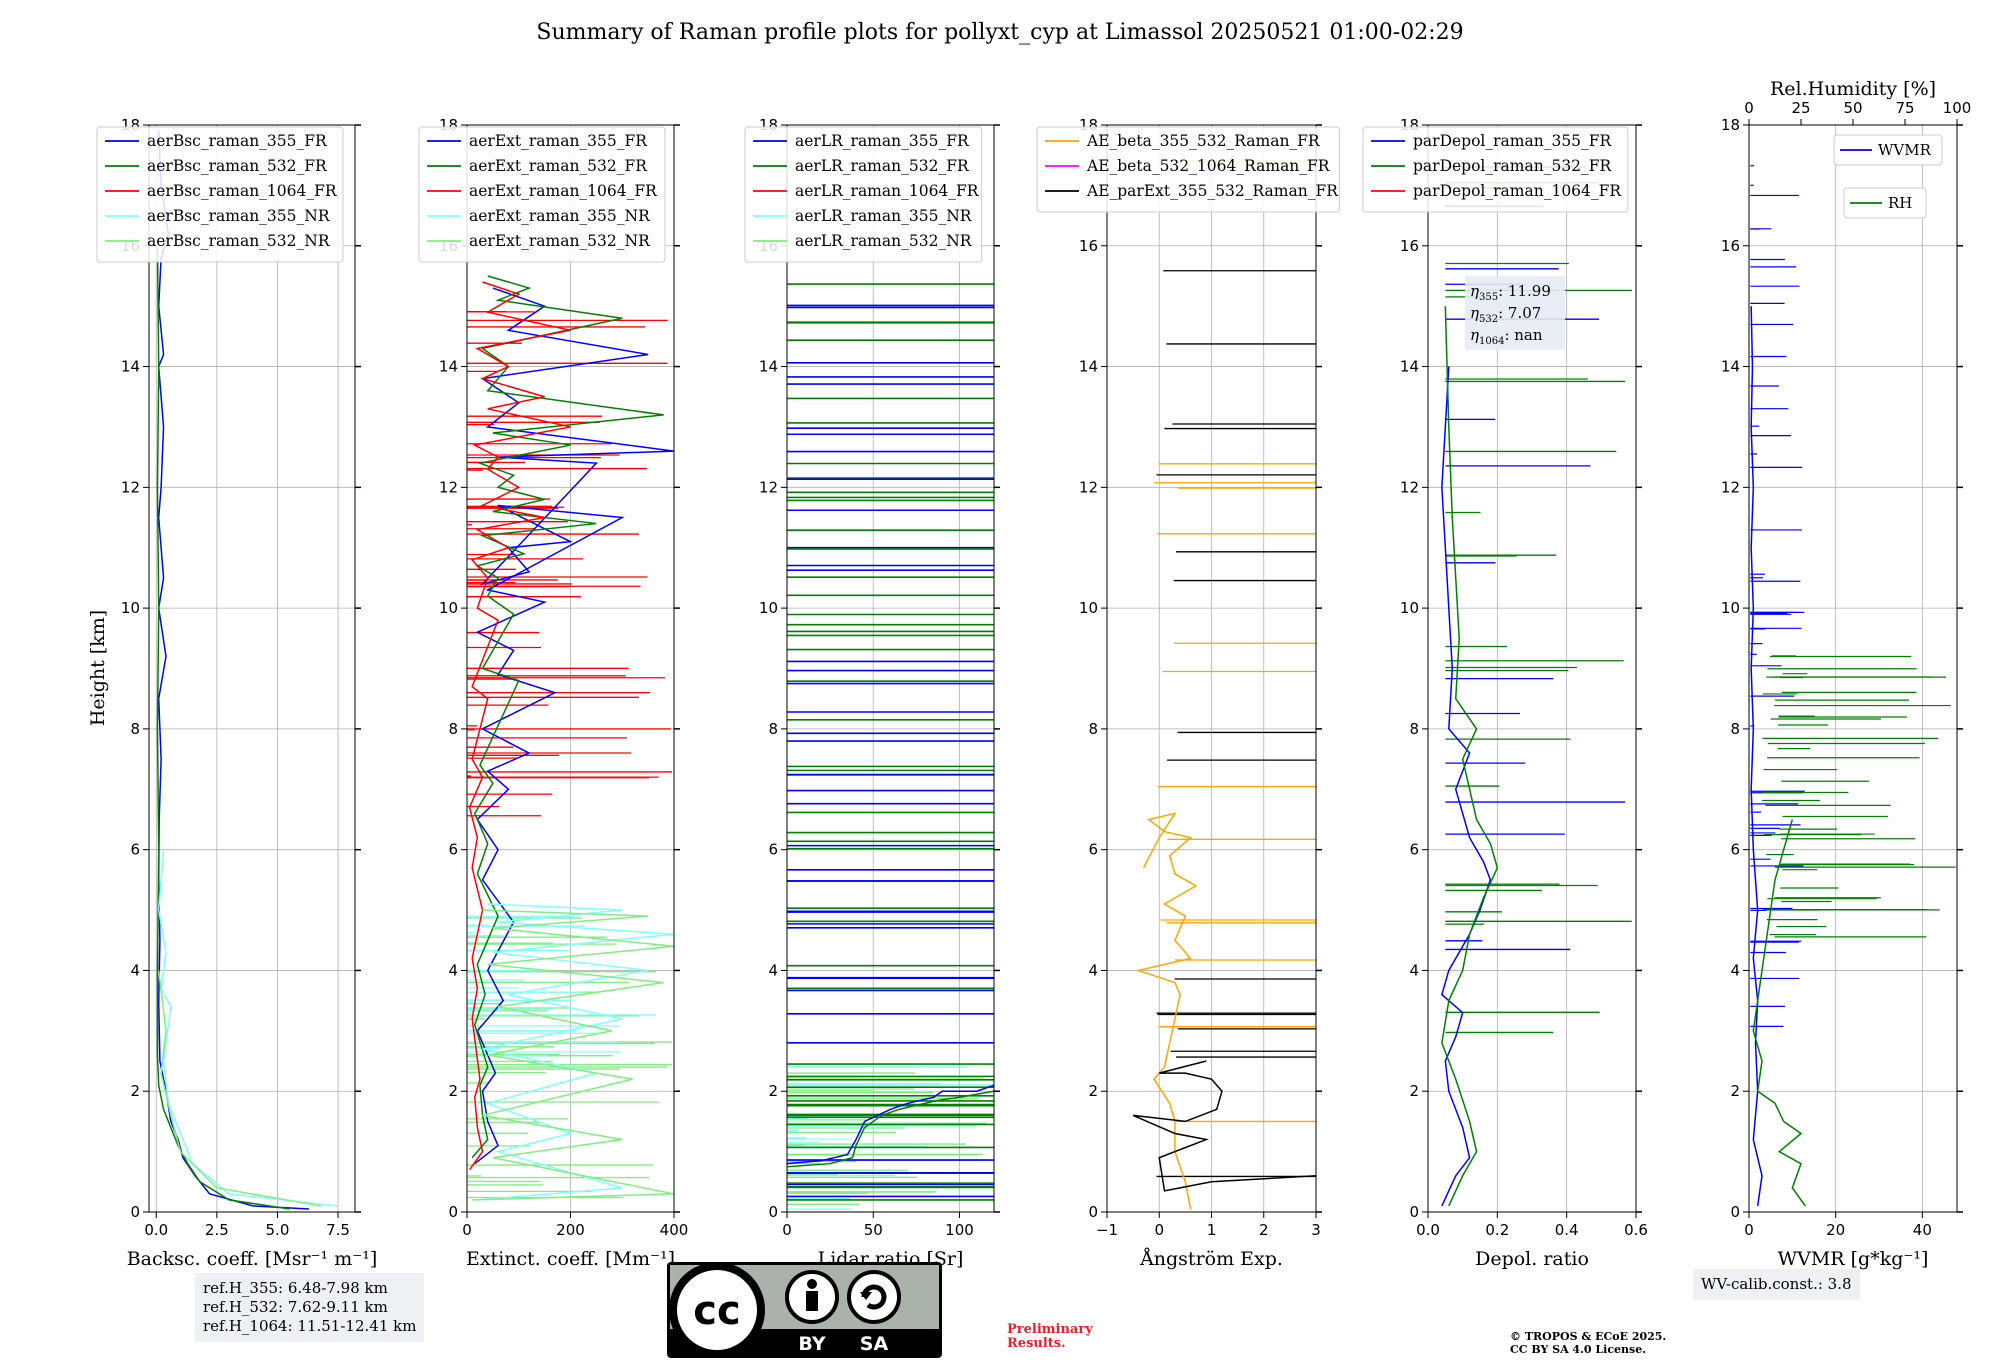 Image resolution: width=2000 pixels, height=1360 pixels. I want to click on legend-label: aerLR_raman_355_NR, so click(884, 216).